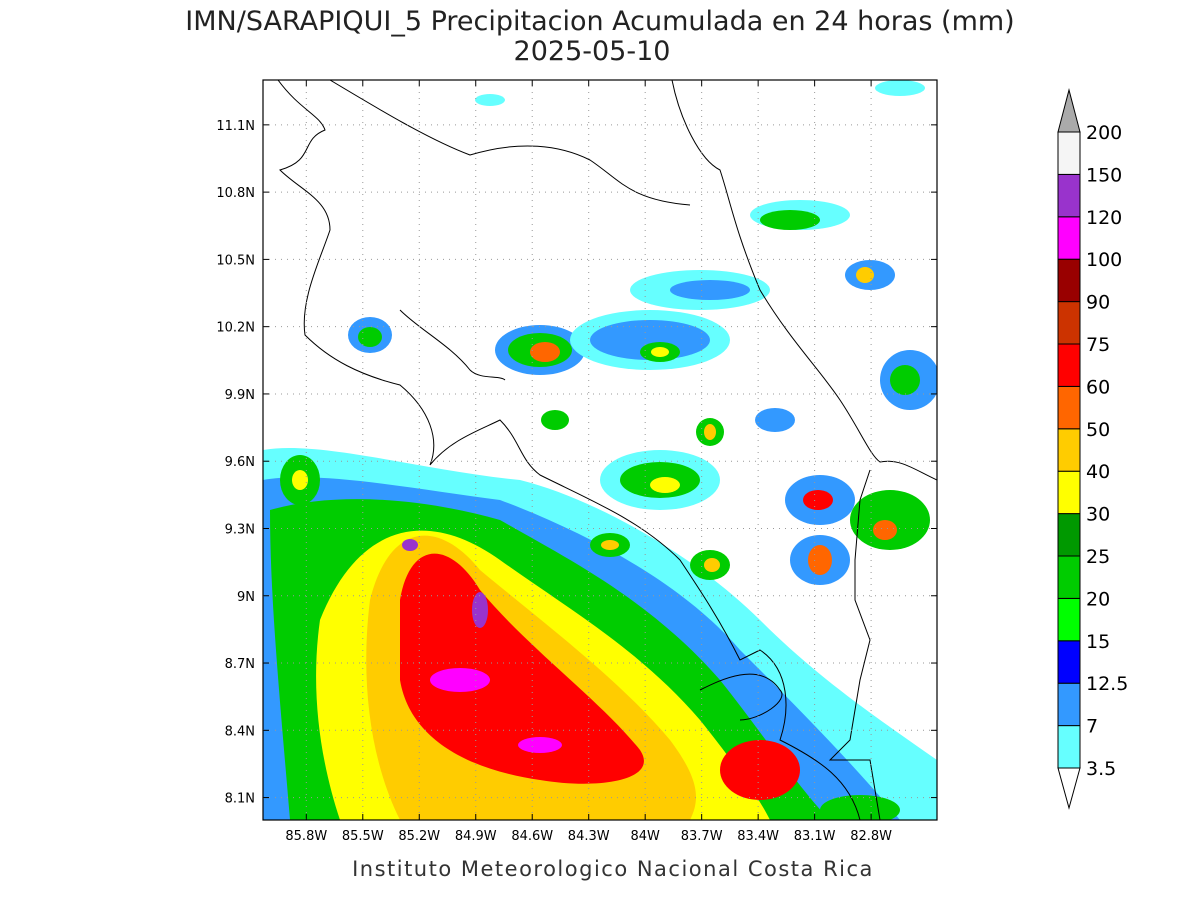 This screenshot has width=1200, height=900. Describe the element at coordinates (306, 836) in the screenshot. I see `lon-tick-label: 85.8W` at that location.